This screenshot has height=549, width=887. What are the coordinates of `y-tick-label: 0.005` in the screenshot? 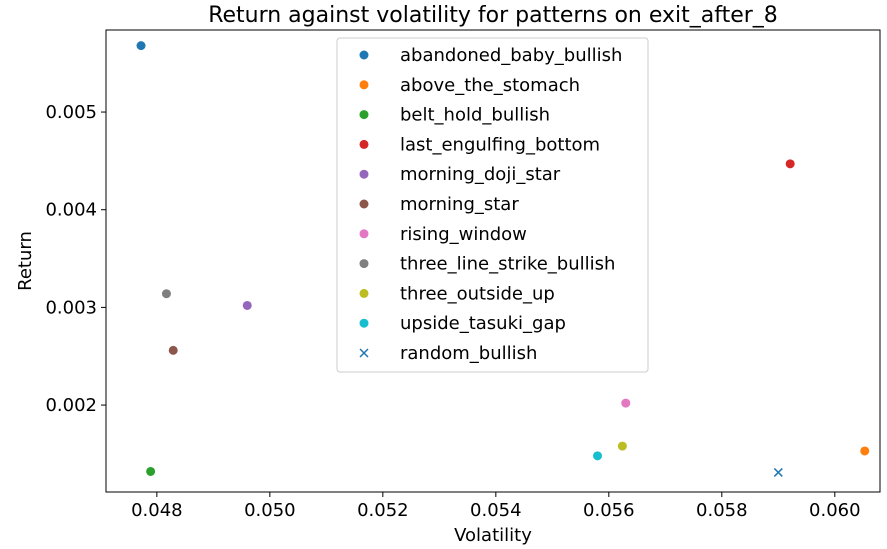 It's located at (71, 112).